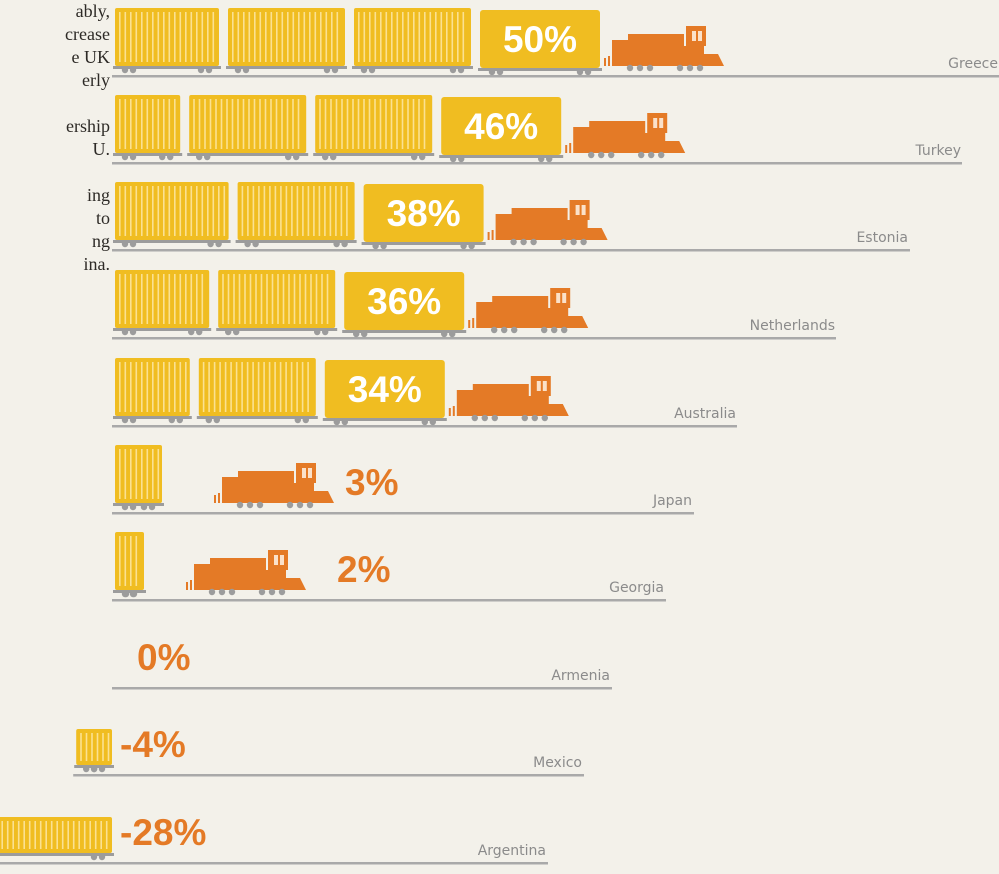 This screenshot has height=874, width=999. Describe the element at coordinates (384, 389) in the screenshot. I see `value-car` at that location.